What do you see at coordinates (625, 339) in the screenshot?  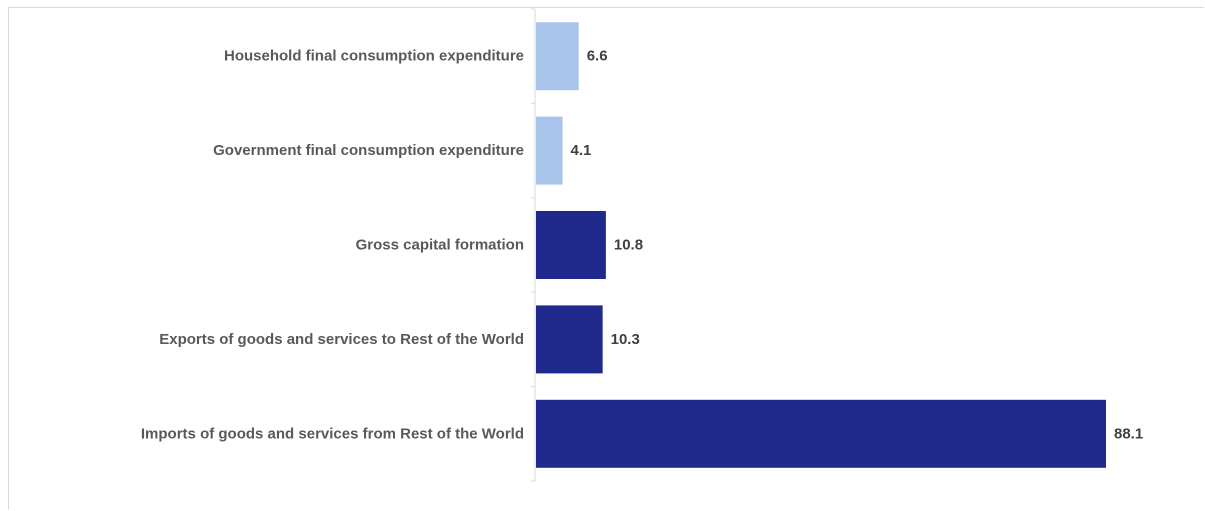 I see `value-label: 10.3` at bounding box center [625, 339].